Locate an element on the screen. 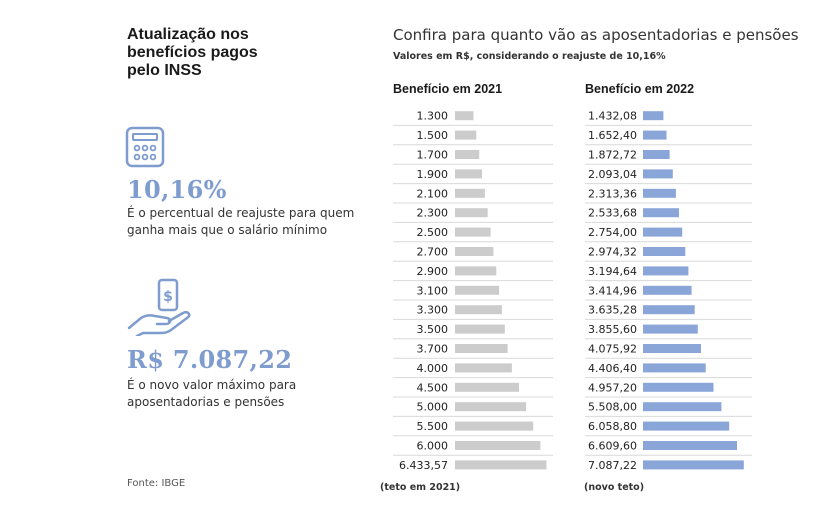 This screenshot has width=825, height=521. value-label-2022: 3.414,96 is located at coordinates (612, 290).